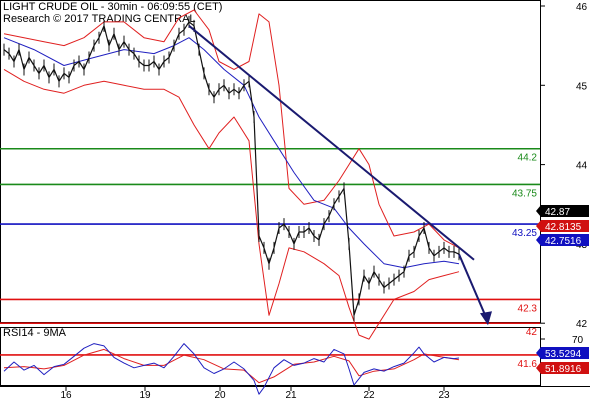 The height and width of the screenshot is (400, 590). Describe the element at coordinates (582, 324) in the screenshot. I see `y-tick-label: 42` at that location.